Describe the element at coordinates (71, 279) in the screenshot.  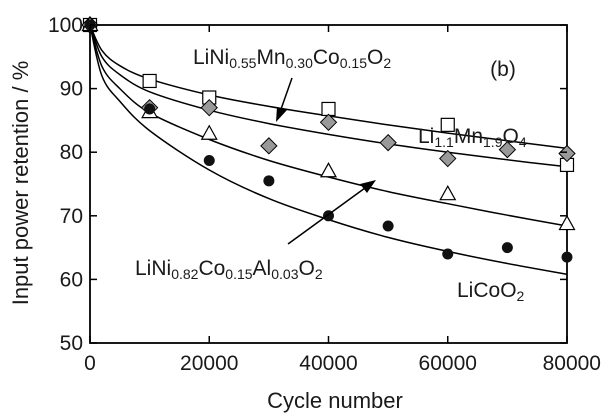
I see `y-tick-label: 60` at that location.